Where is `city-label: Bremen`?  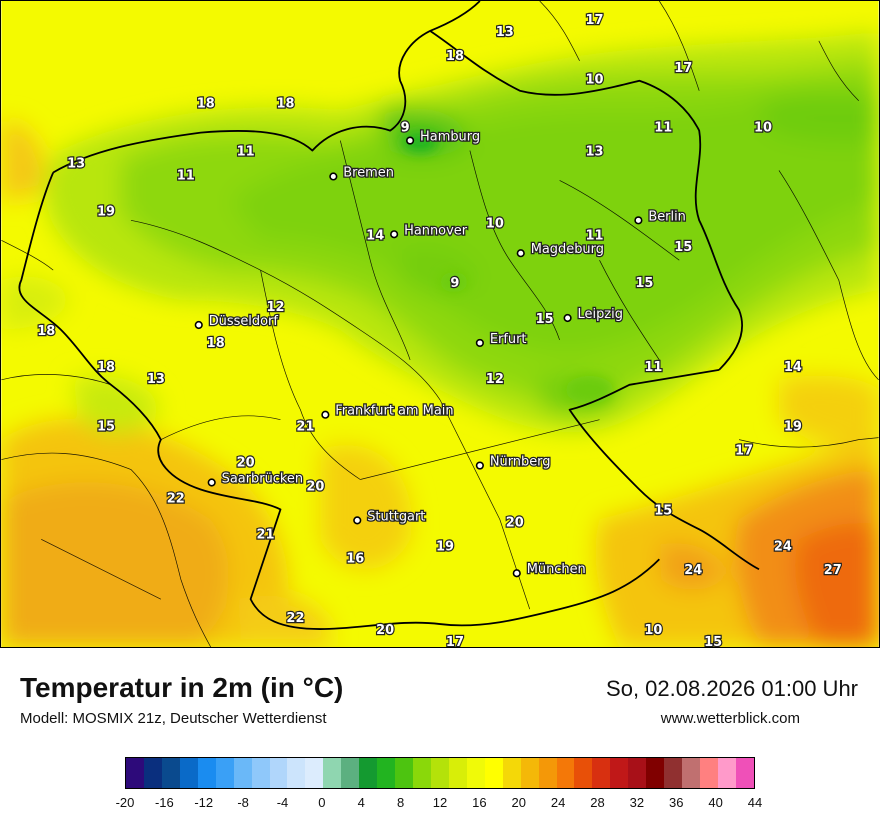
city-label: Bremen is located at coordinates (368, 172).